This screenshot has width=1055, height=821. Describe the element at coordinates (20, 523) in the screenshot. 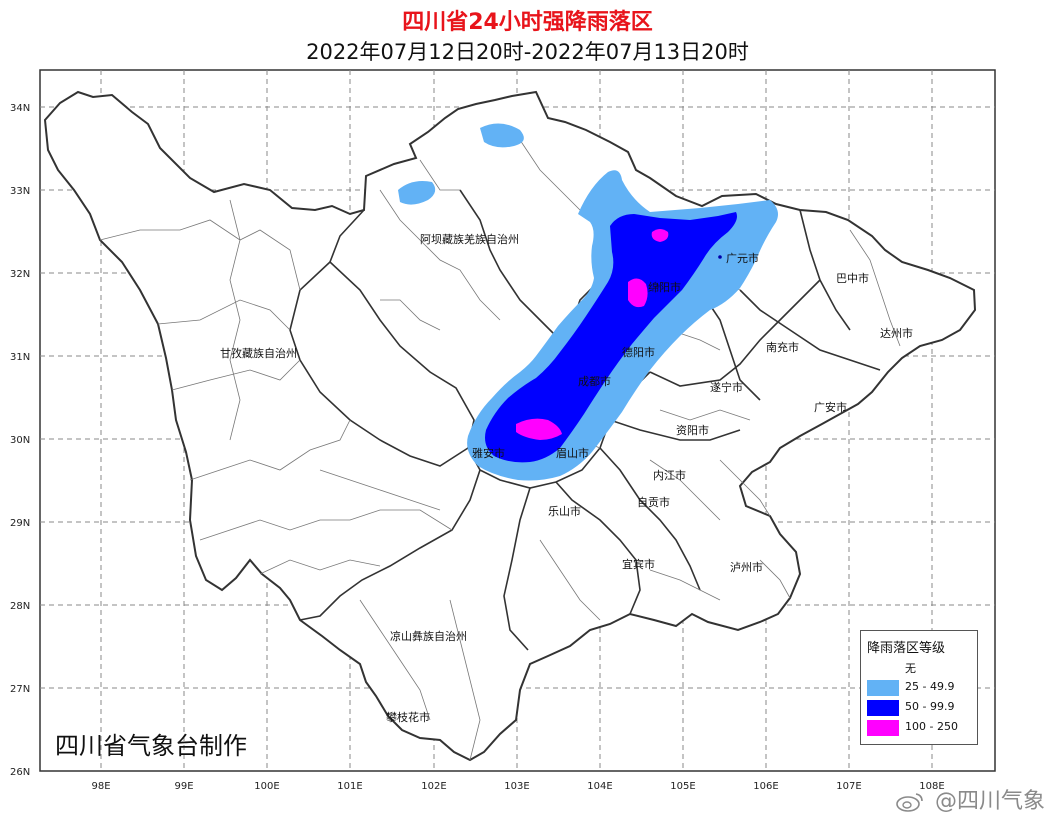

I see `lat-label: 29N` at that location.